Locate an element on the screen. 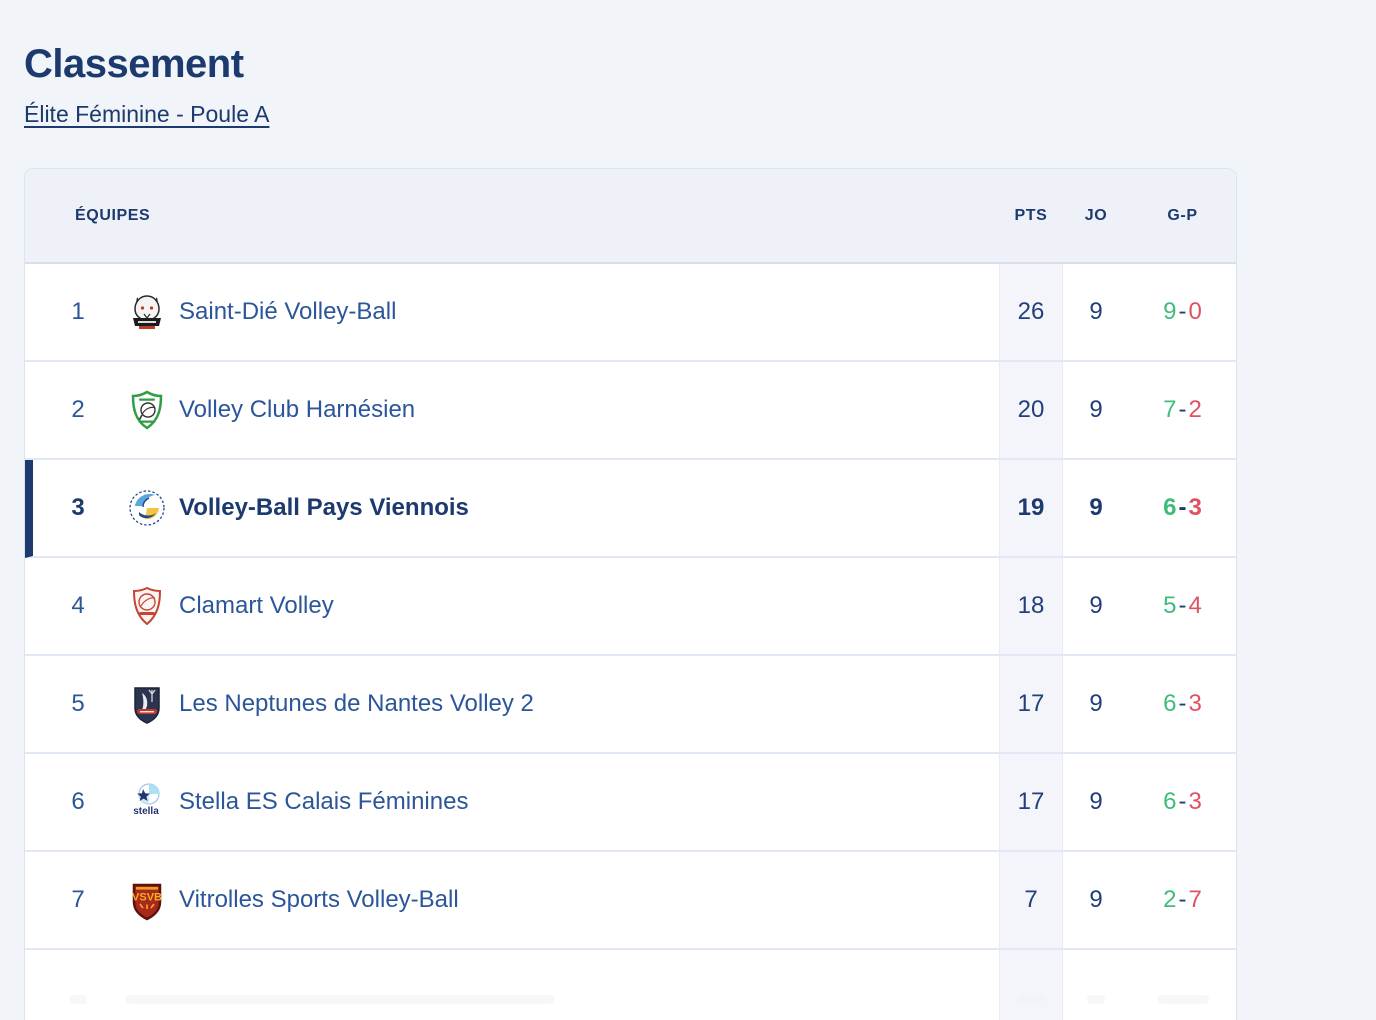 Image resolution: width=1376 pixels, height=1020 pixels. page-title: Classement is located at coordinates (134, 64).